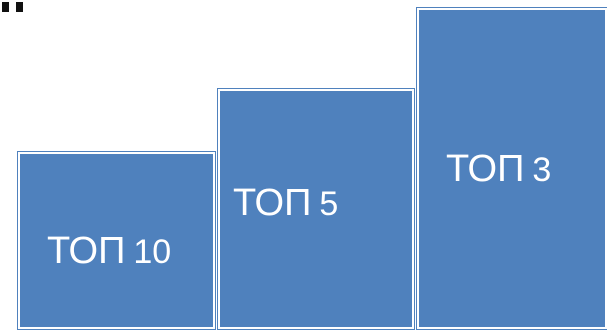 The height and width of the screenshot is (333, 607). I want to click on corner-mark-icon, so click(14, 8).